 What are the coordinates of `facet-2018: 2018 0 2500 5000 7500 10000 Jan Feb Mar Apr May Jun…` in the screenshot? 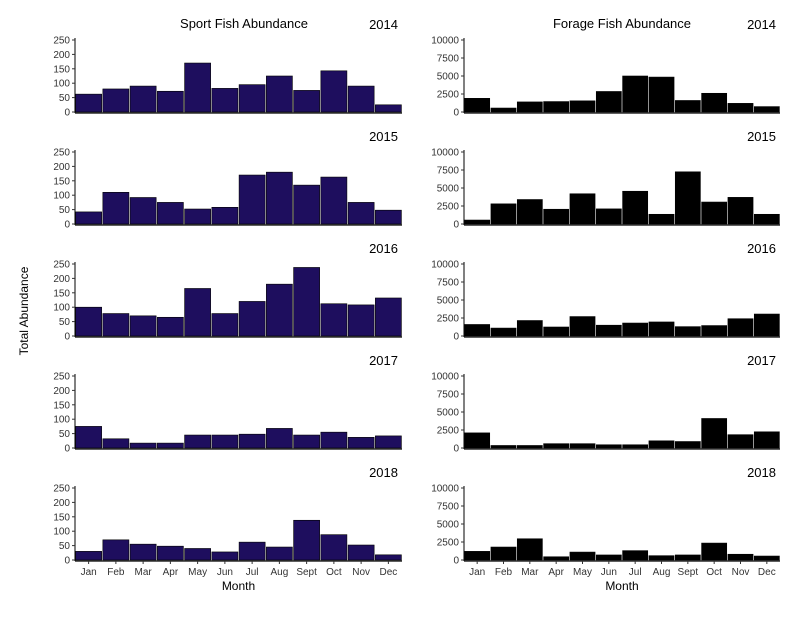 It's located at (605, 529).